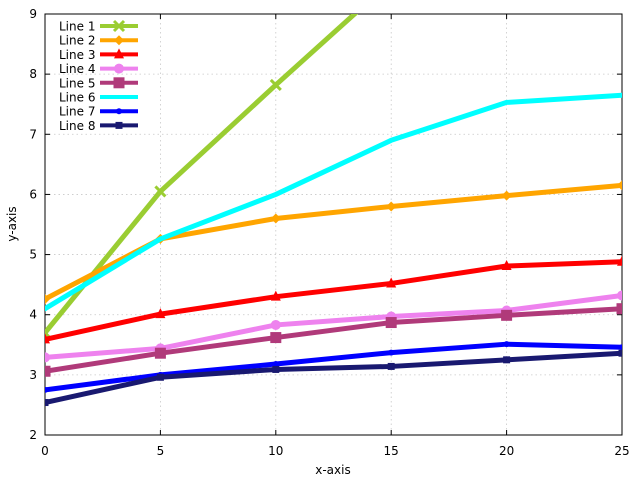 Image resolution: width=640 pixels, height=480 pixels. Describe the element at coordinates (33, 375) in the screenshot. I see `y-tick-label: 3` at that location.